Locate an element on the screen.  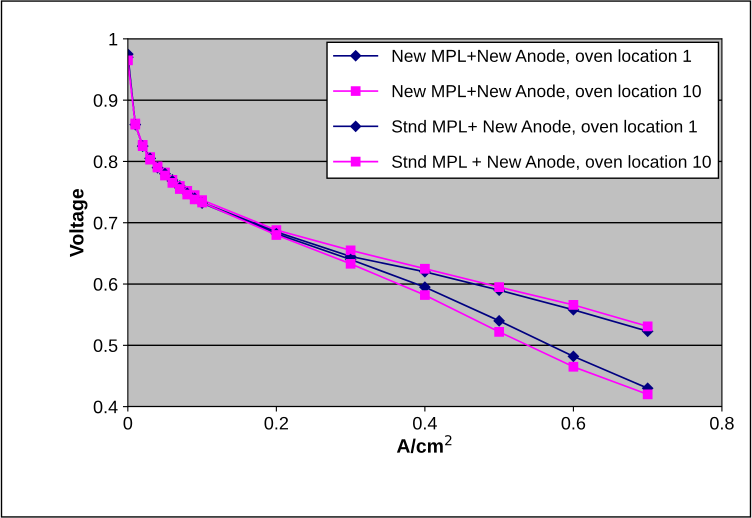
x-tick-label: 0.8 is located at coordinates (722, 423).